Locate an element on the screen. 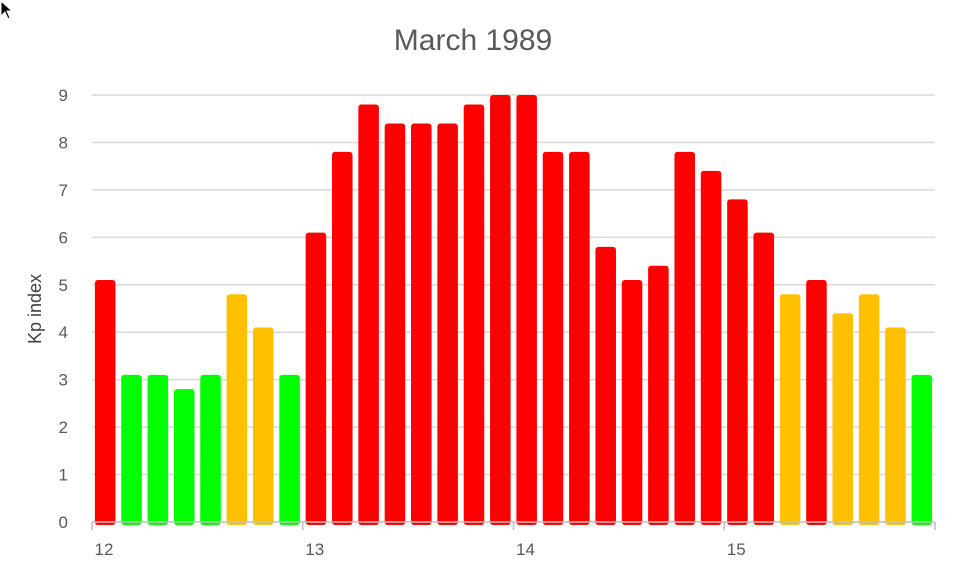 The height and width of the screenshot is (584, 962). y-tick-label: 6 is located at coordinates (63, 237).